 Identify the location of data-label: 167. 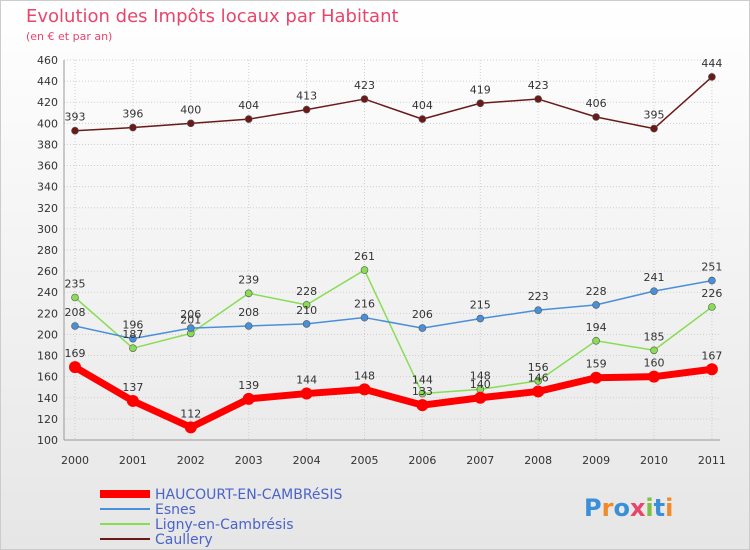
(711, 355).